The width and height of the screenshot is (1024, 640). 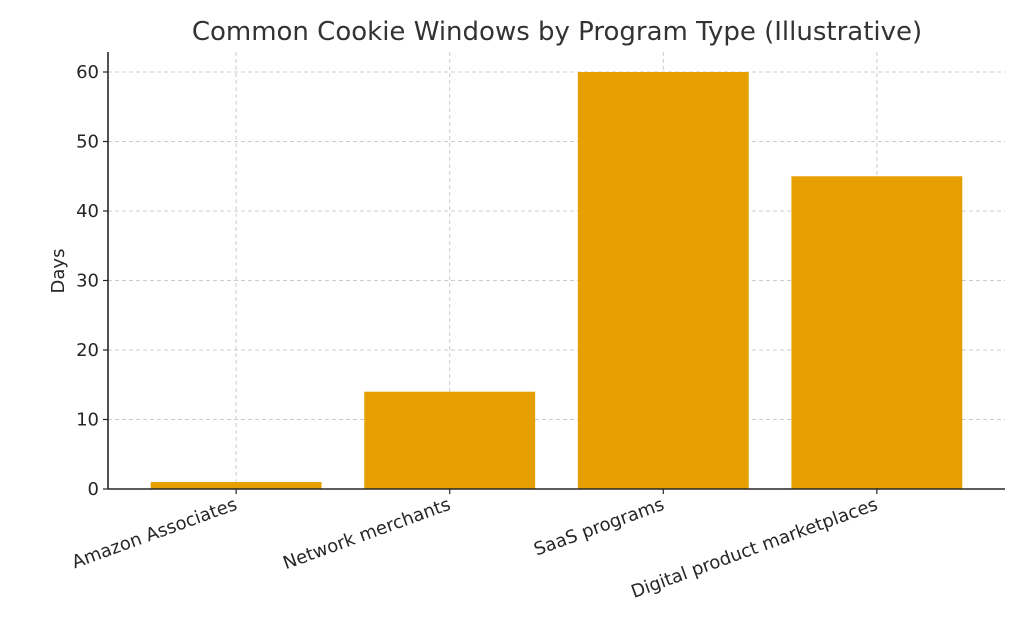 I want to click on y-tick-label: 0, so click(x=93, y=489).